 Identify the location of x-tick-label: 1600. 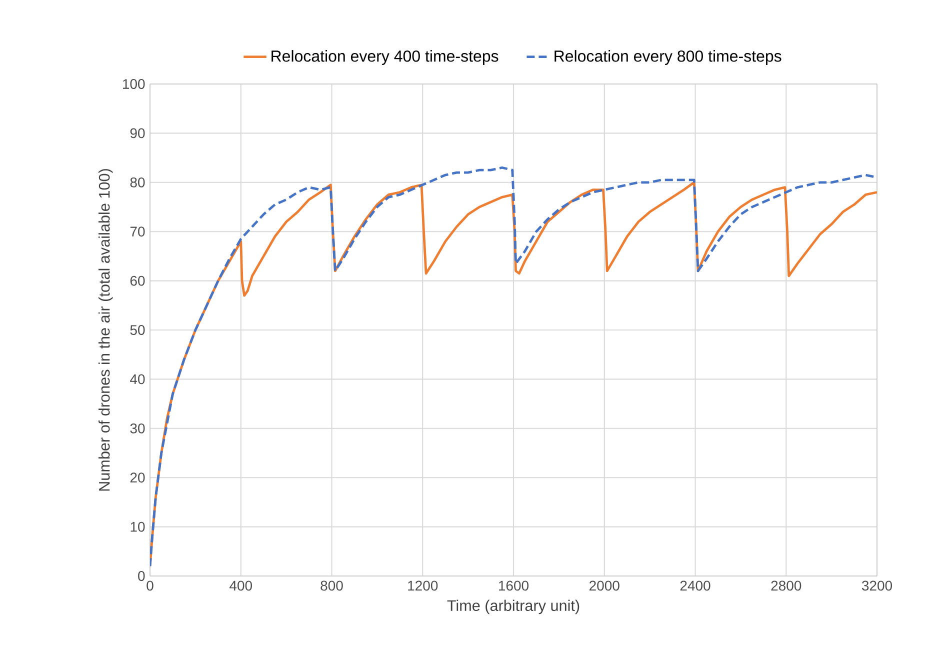
(514, 585).